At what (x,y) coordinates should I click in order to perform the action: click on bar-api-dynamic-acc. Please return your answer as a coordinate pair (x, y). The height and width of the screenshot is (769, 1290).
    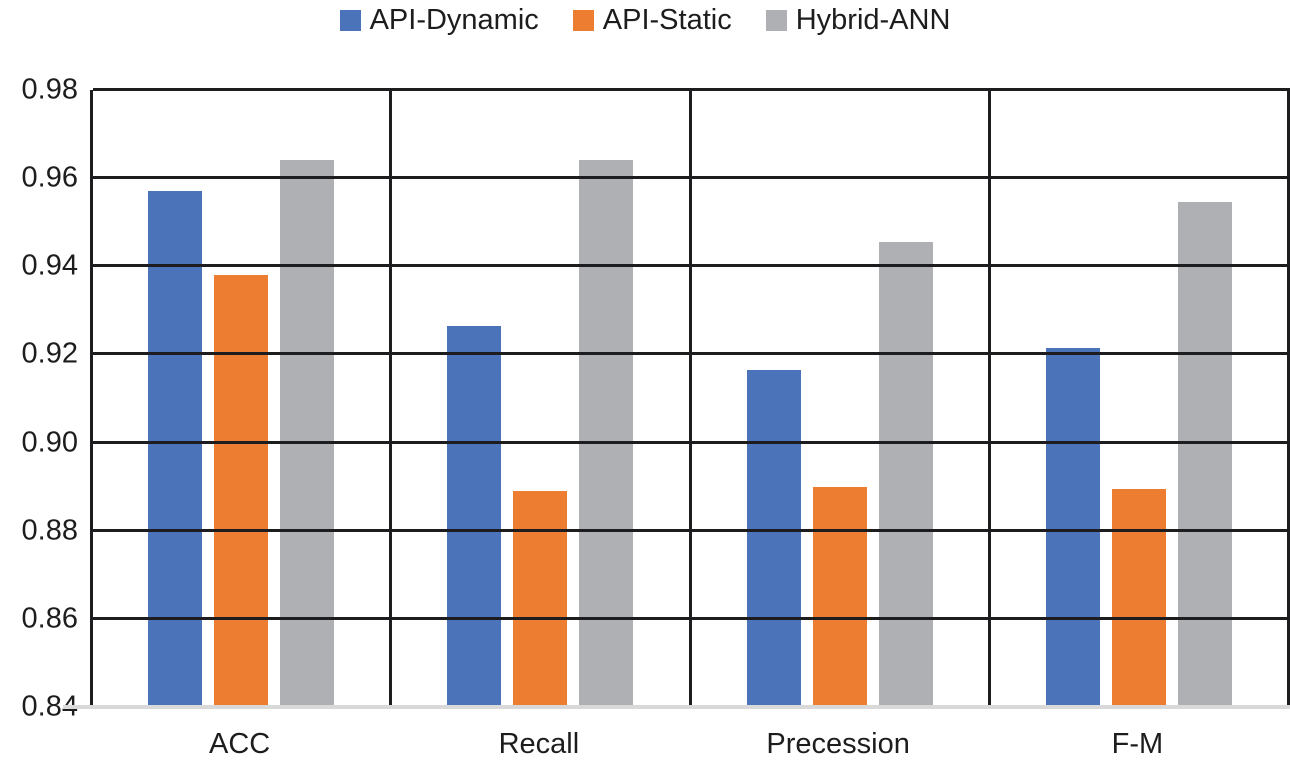
    Looking at the image, I should click on (175, 448).